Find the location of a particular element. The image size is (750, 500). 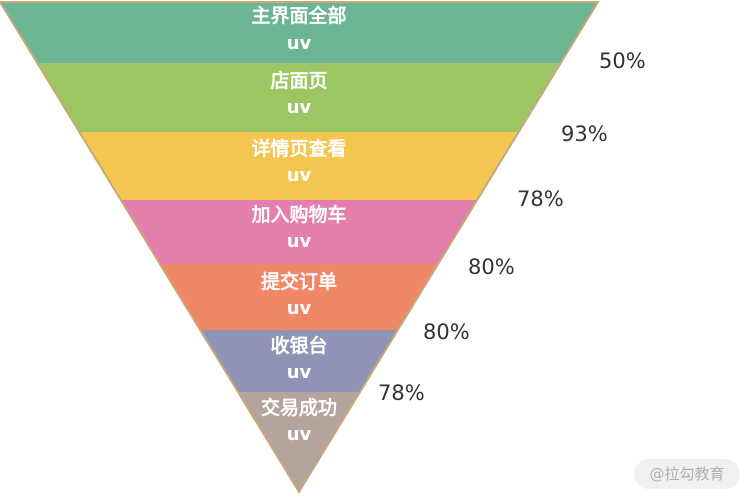

funnel-stage-label: 主界面全部 is located at coordinates (298, 15).